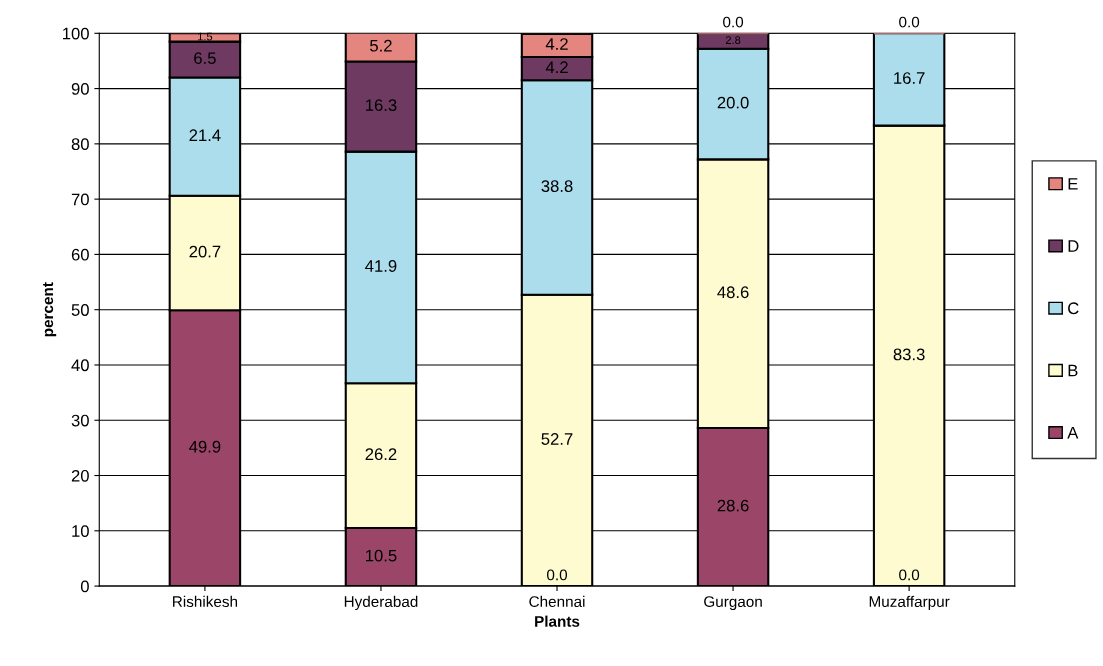  What do you see at coordinates (733, 603) in the screenshot?
I see `x-tick-label: Gurgaon` at bounding box center [733, 603].